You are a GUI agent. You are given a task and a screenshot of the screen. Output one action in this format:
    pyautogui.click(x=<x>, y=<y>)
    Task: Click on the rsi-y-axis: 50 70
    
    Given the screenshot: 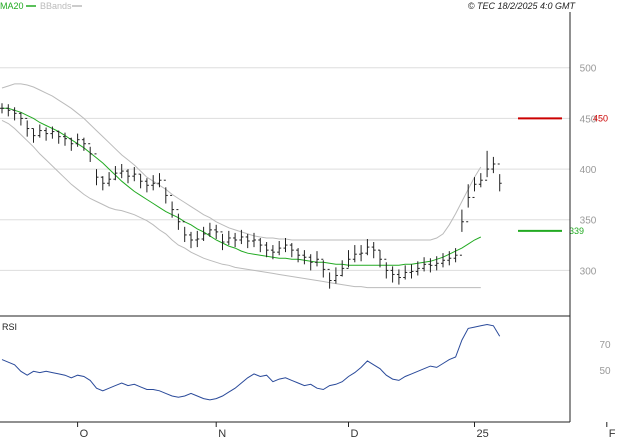 What is the action you would take?
    pyautogui.click(x=605, y=358)
    